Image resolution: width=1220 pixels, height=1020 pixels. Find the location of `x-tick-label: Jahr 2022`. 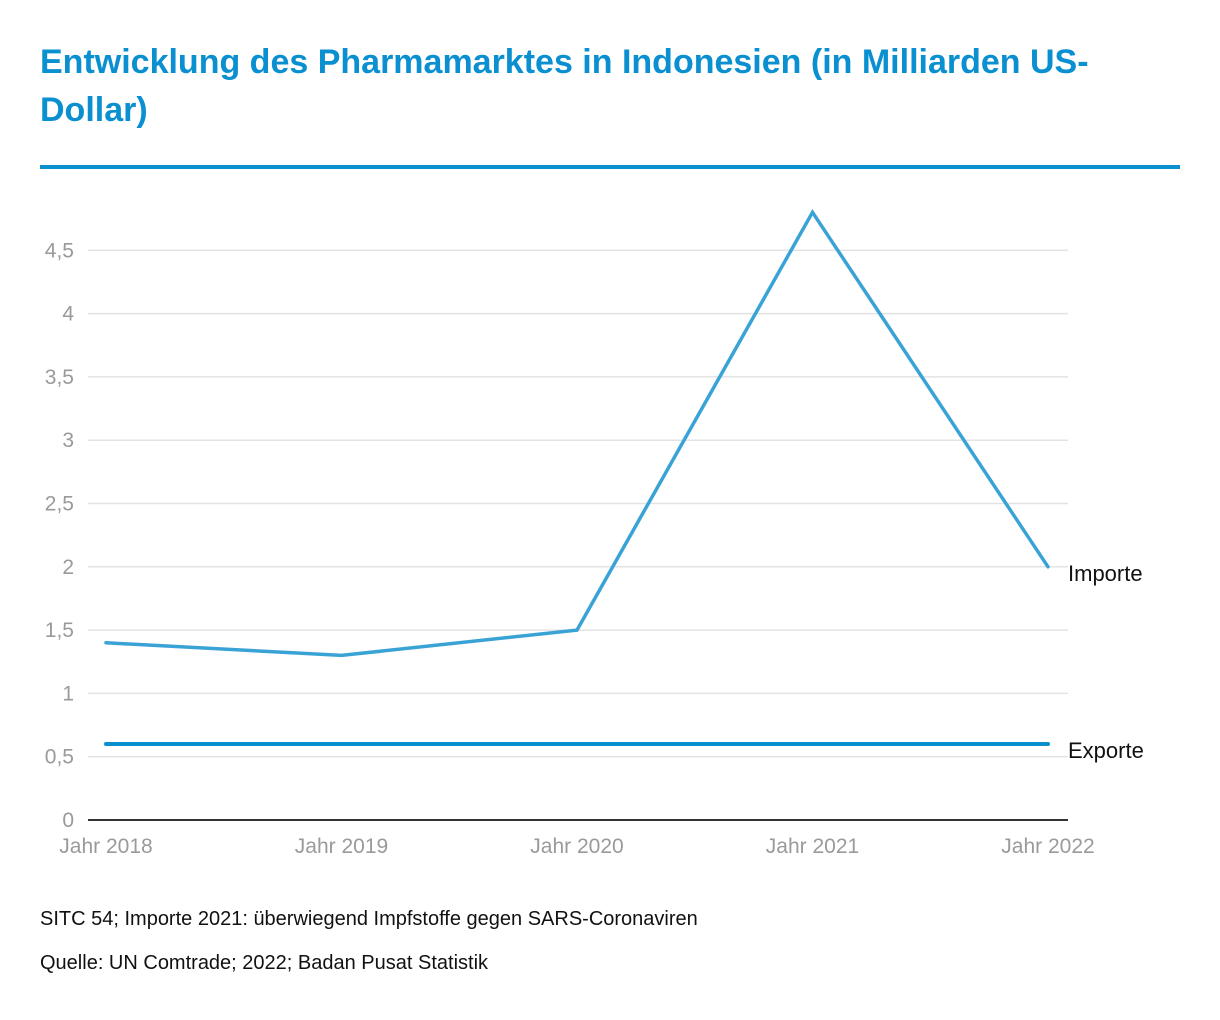

x-tick-label: Jahr 2022 is located at coordinates (1047, 846).